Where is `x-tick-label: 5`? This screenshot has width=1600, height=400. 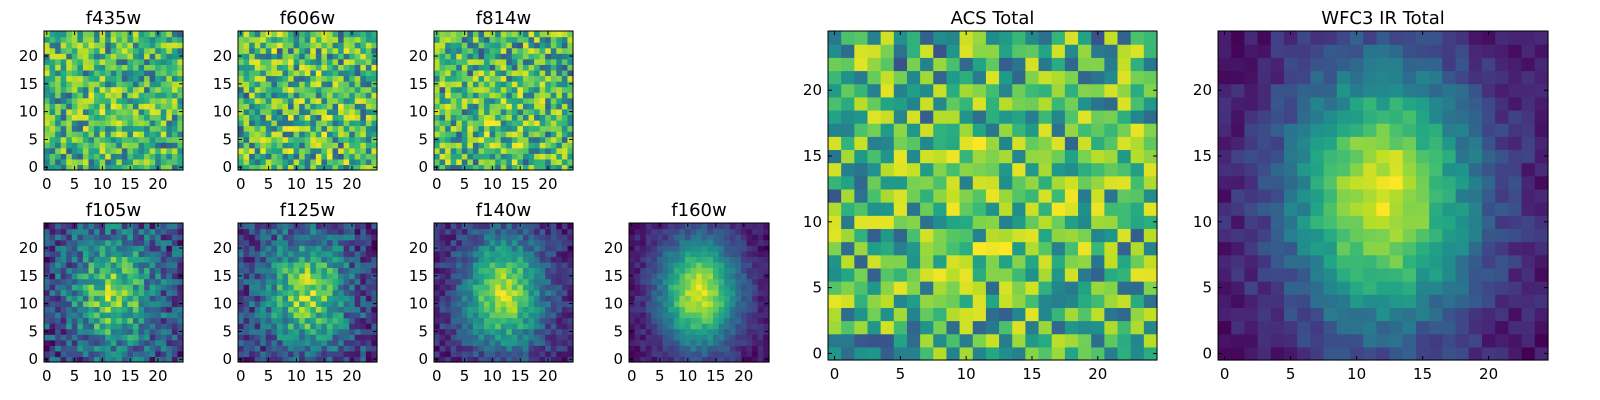
x-tick-label: 5 is located at coordinates (75, 184).